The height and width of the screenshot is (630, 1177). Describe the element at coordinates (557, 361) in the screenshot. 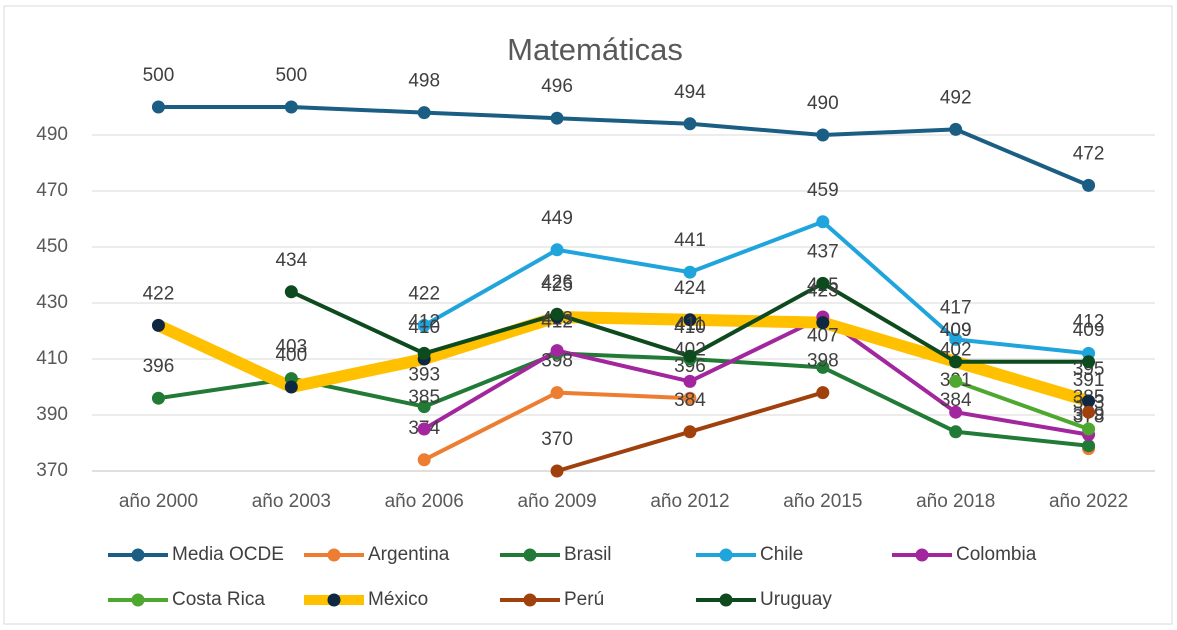

I see `data-label: 398` at that location.